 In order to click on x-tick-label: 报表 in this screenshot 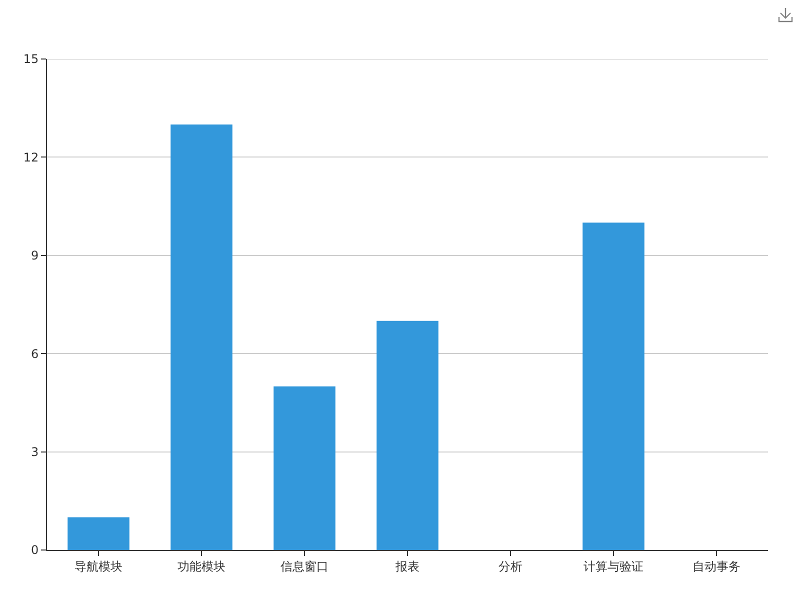, I will do `click(407, 566)`.